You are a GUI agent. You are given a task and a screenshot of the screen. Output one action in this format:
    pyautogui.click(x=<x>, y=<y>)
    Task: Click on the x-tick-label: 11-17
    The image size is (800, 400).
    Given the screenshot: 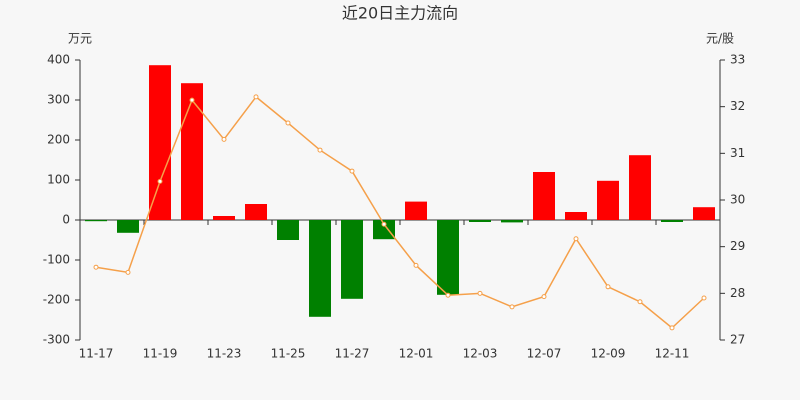 What is the action you would take?
    pyautogui.click(x=96, y=354)
    